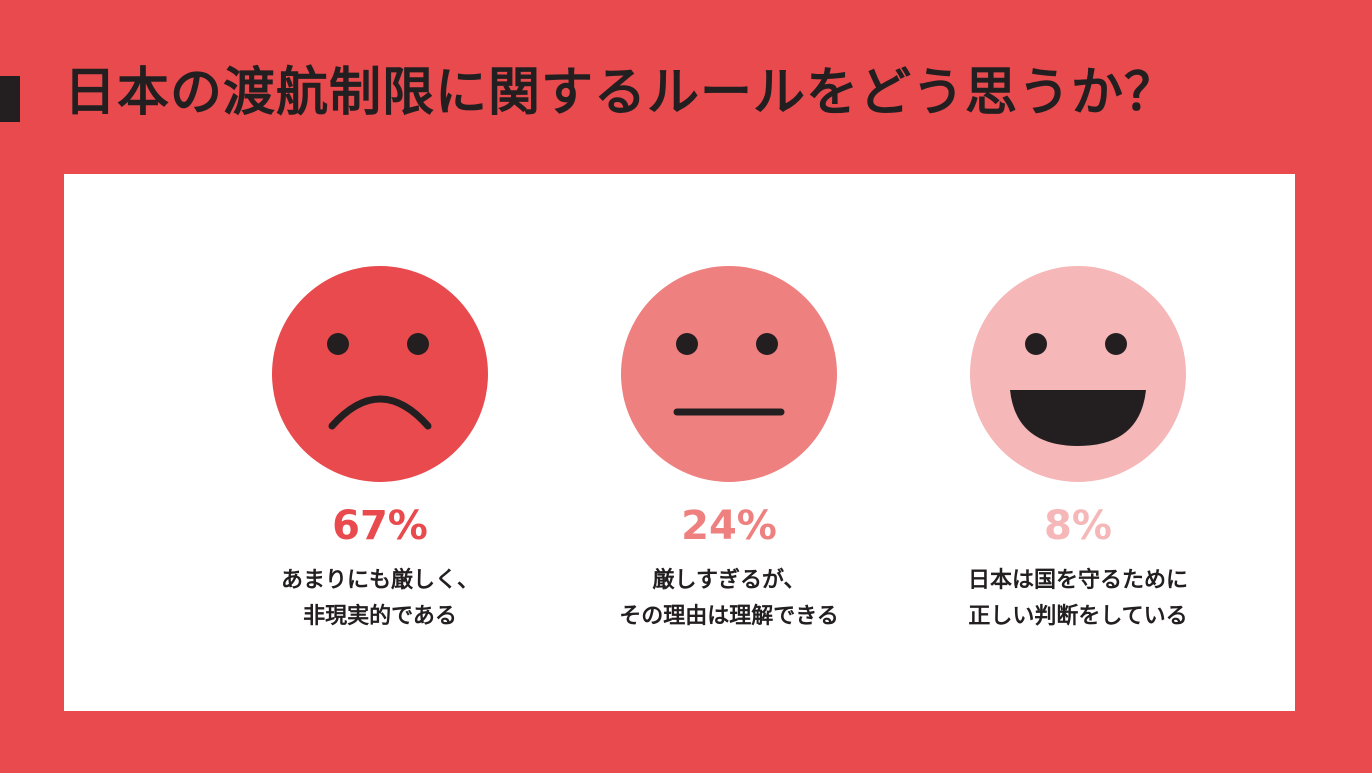 The width and height of the screenshot is (1372, 773). I want to click on smile-mouth, so click(1078, 418).